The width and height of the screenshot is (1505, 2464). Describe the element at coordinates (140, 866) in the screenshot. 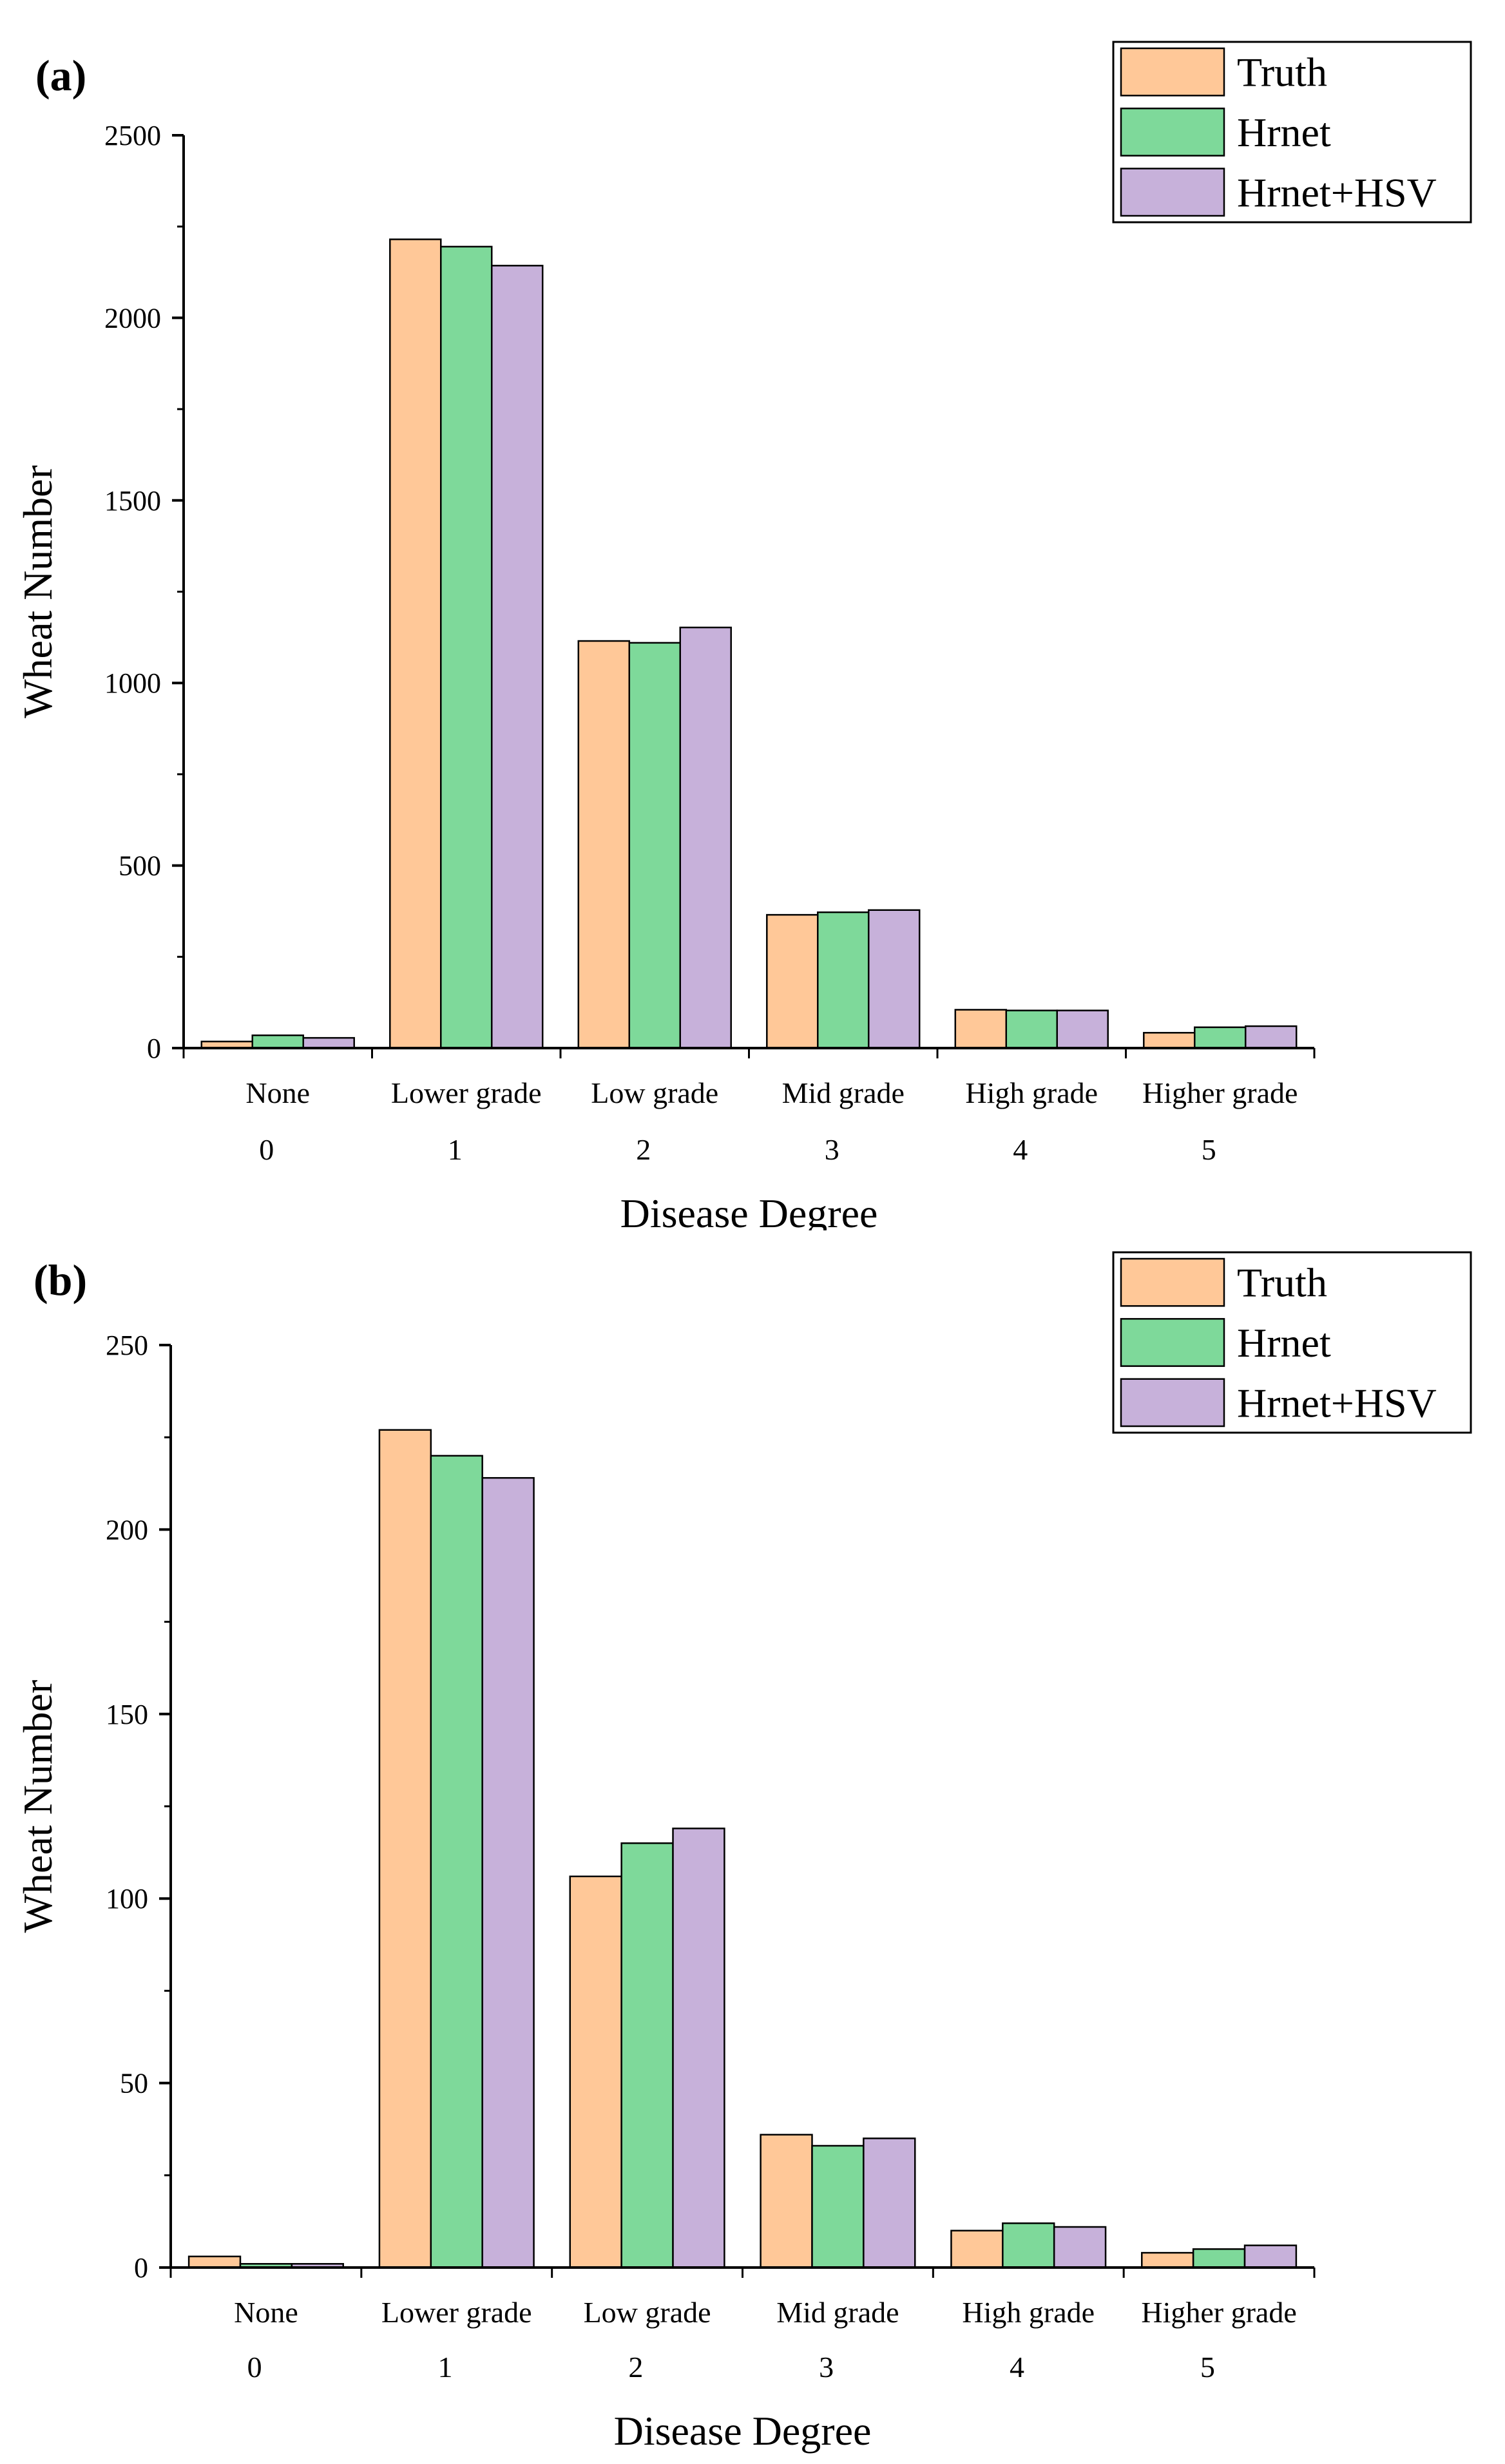

I see `y-tick-label: 500` at that location.